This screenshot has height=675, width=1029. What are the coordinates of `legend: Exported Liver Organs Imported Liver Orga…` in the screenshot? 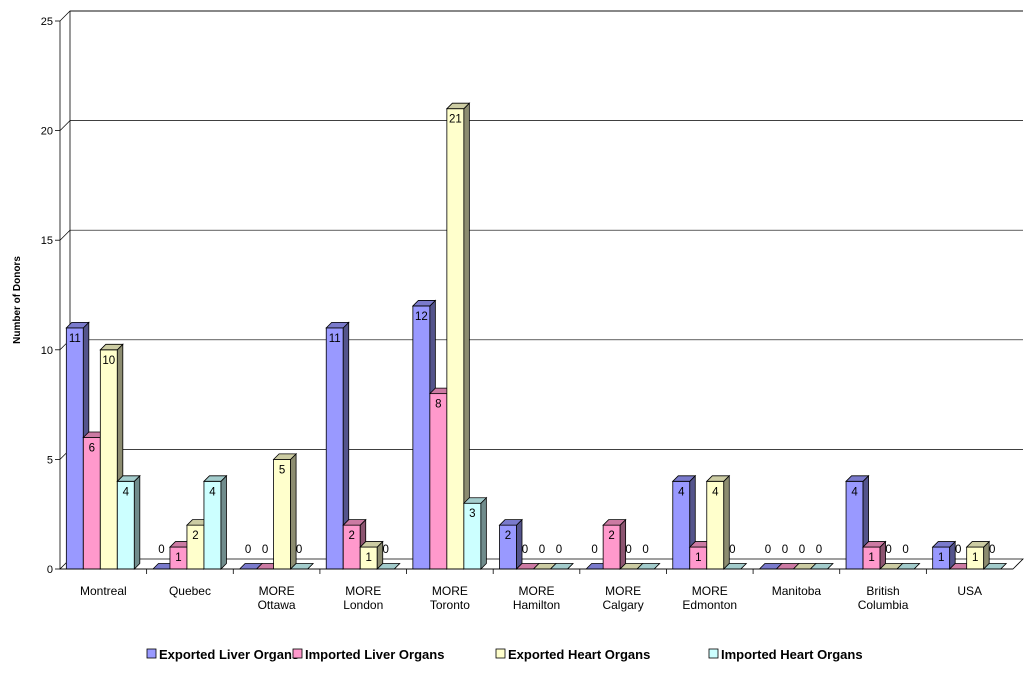 It's located at (504, 654).